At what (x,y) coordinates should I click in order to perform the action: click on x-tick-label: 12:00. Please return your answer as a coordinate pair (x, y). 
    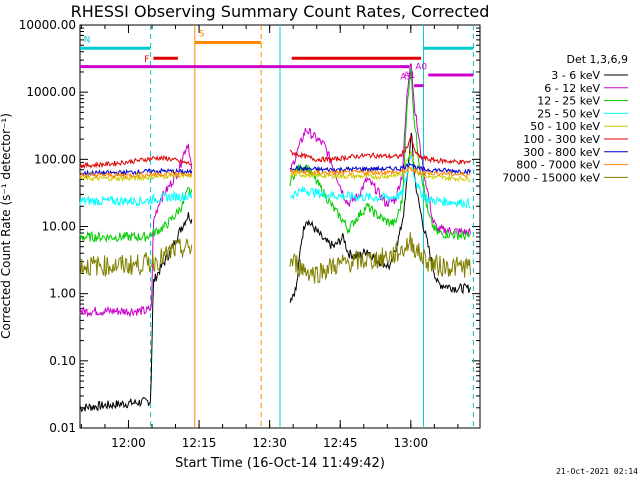
    Looking at the image, I should click on (128, 443).